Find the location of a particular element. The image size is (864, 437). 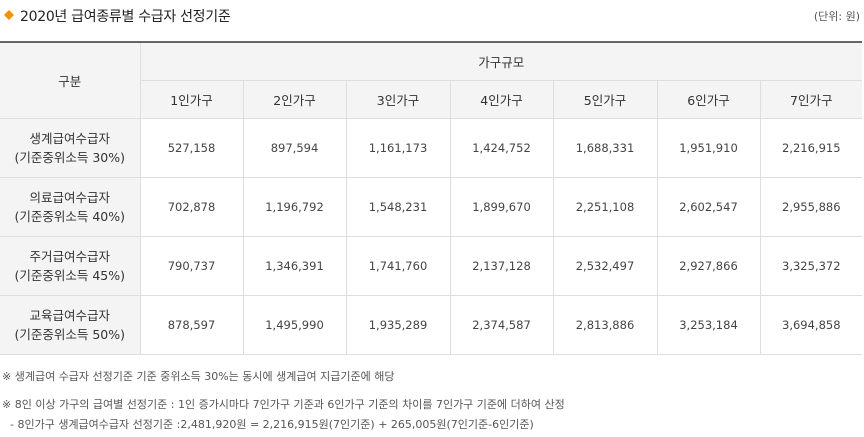

table-cell: 702,878 is located at coordinates (191, 206).